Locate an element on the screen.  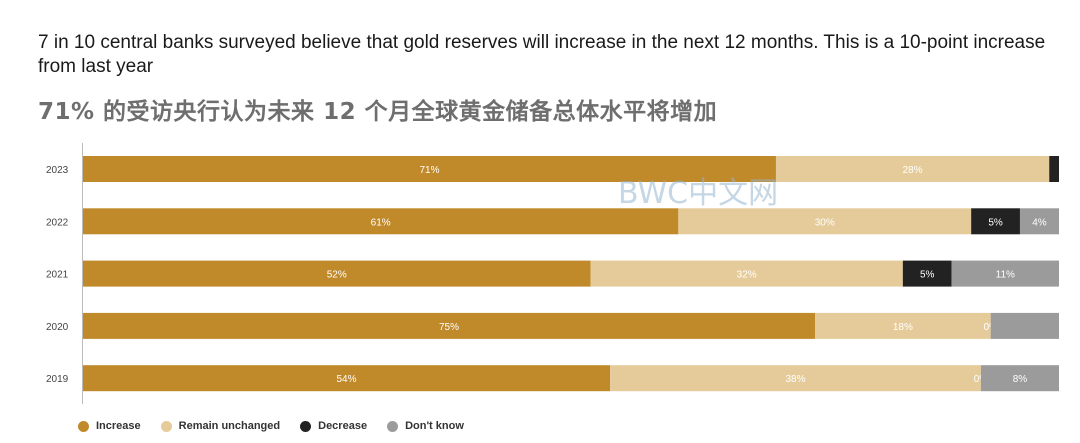
data-label-2020-remain-unchanged: 18% is located at coordinates (903, 327).